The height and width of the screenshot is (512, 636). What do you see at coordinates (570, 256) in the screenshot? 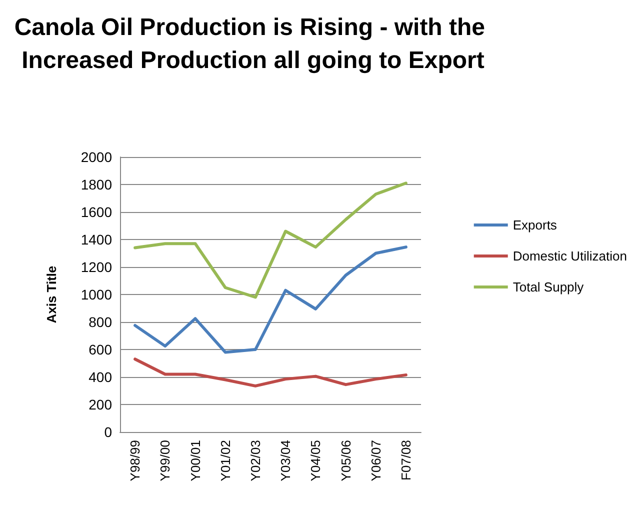
I see `legend-label: Domestic Utilization` at bounding box center [570, 256].